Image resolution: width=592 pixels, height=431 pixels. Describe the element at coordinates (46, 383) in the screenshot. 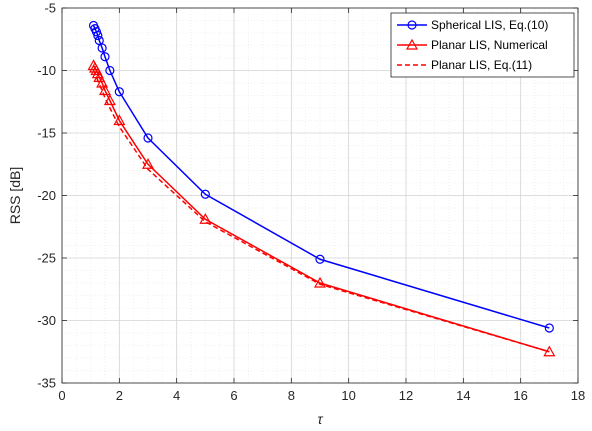

I see `y-tick-label: -35` at that location.